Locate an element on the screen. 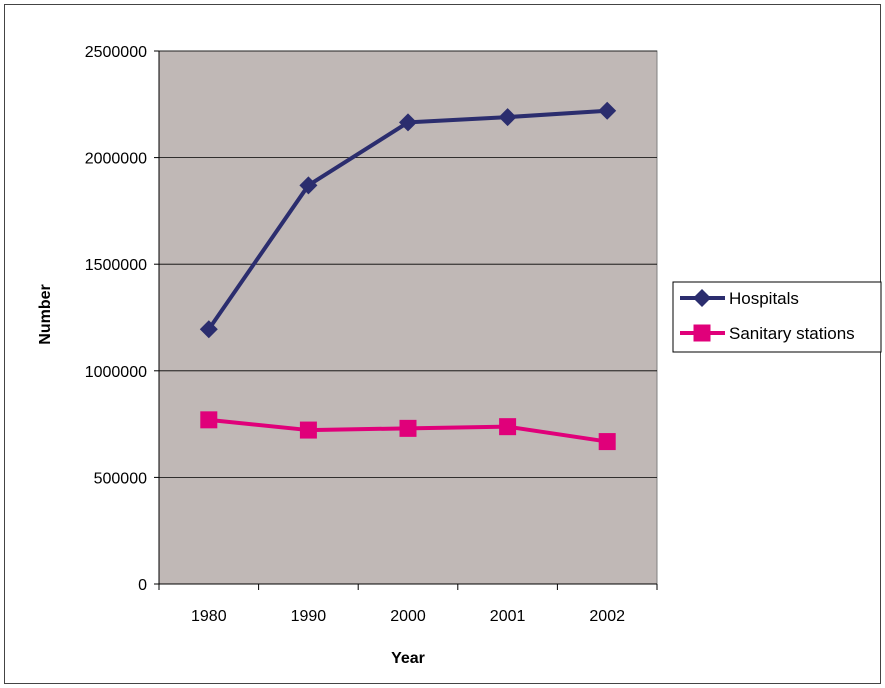  legend-item: Sanitary stations is located at coordinates (767, 333).